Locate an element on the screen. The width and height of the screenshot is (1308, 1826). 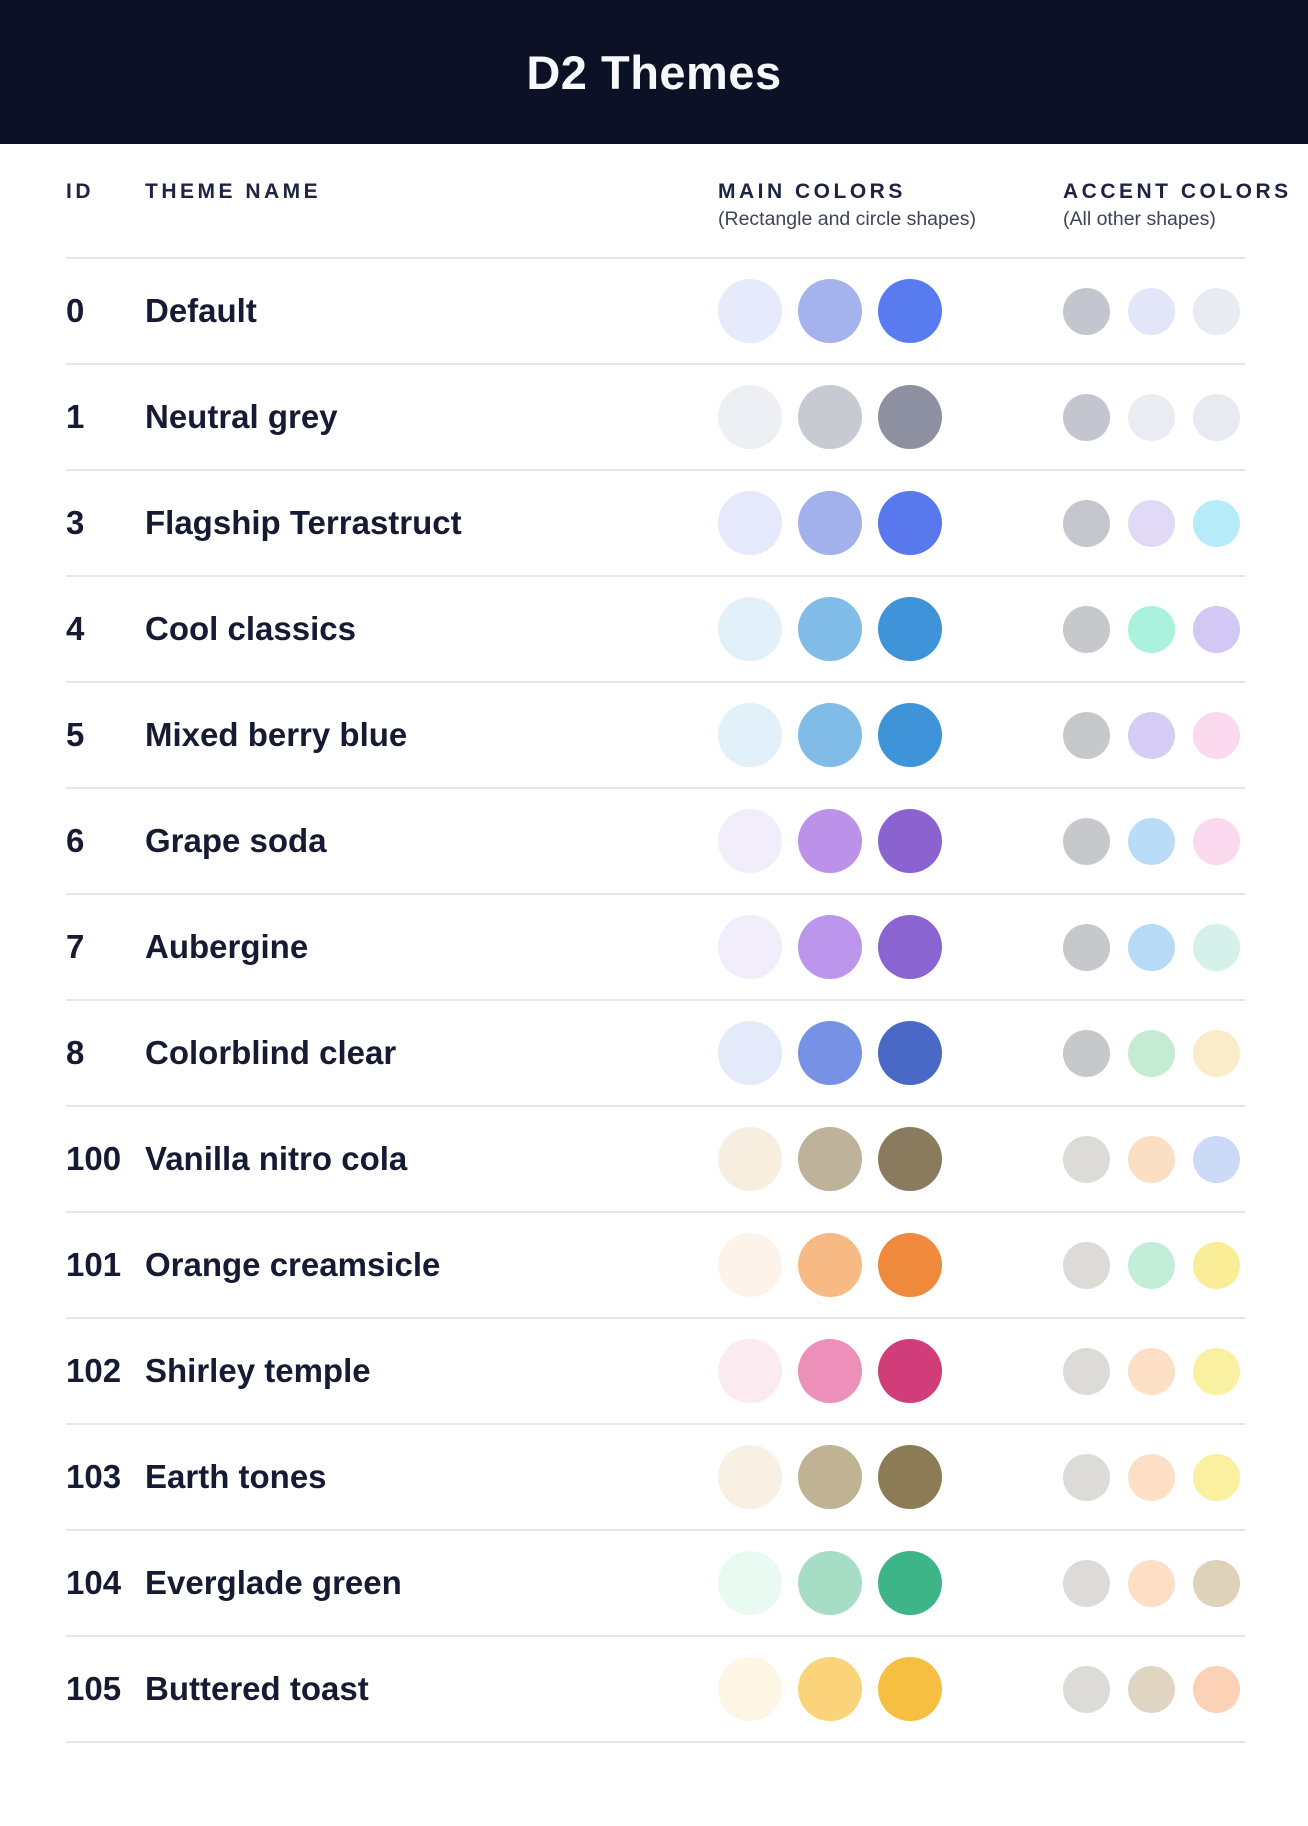
theme-name: Earth tones is located at coordinates (236, 1476).